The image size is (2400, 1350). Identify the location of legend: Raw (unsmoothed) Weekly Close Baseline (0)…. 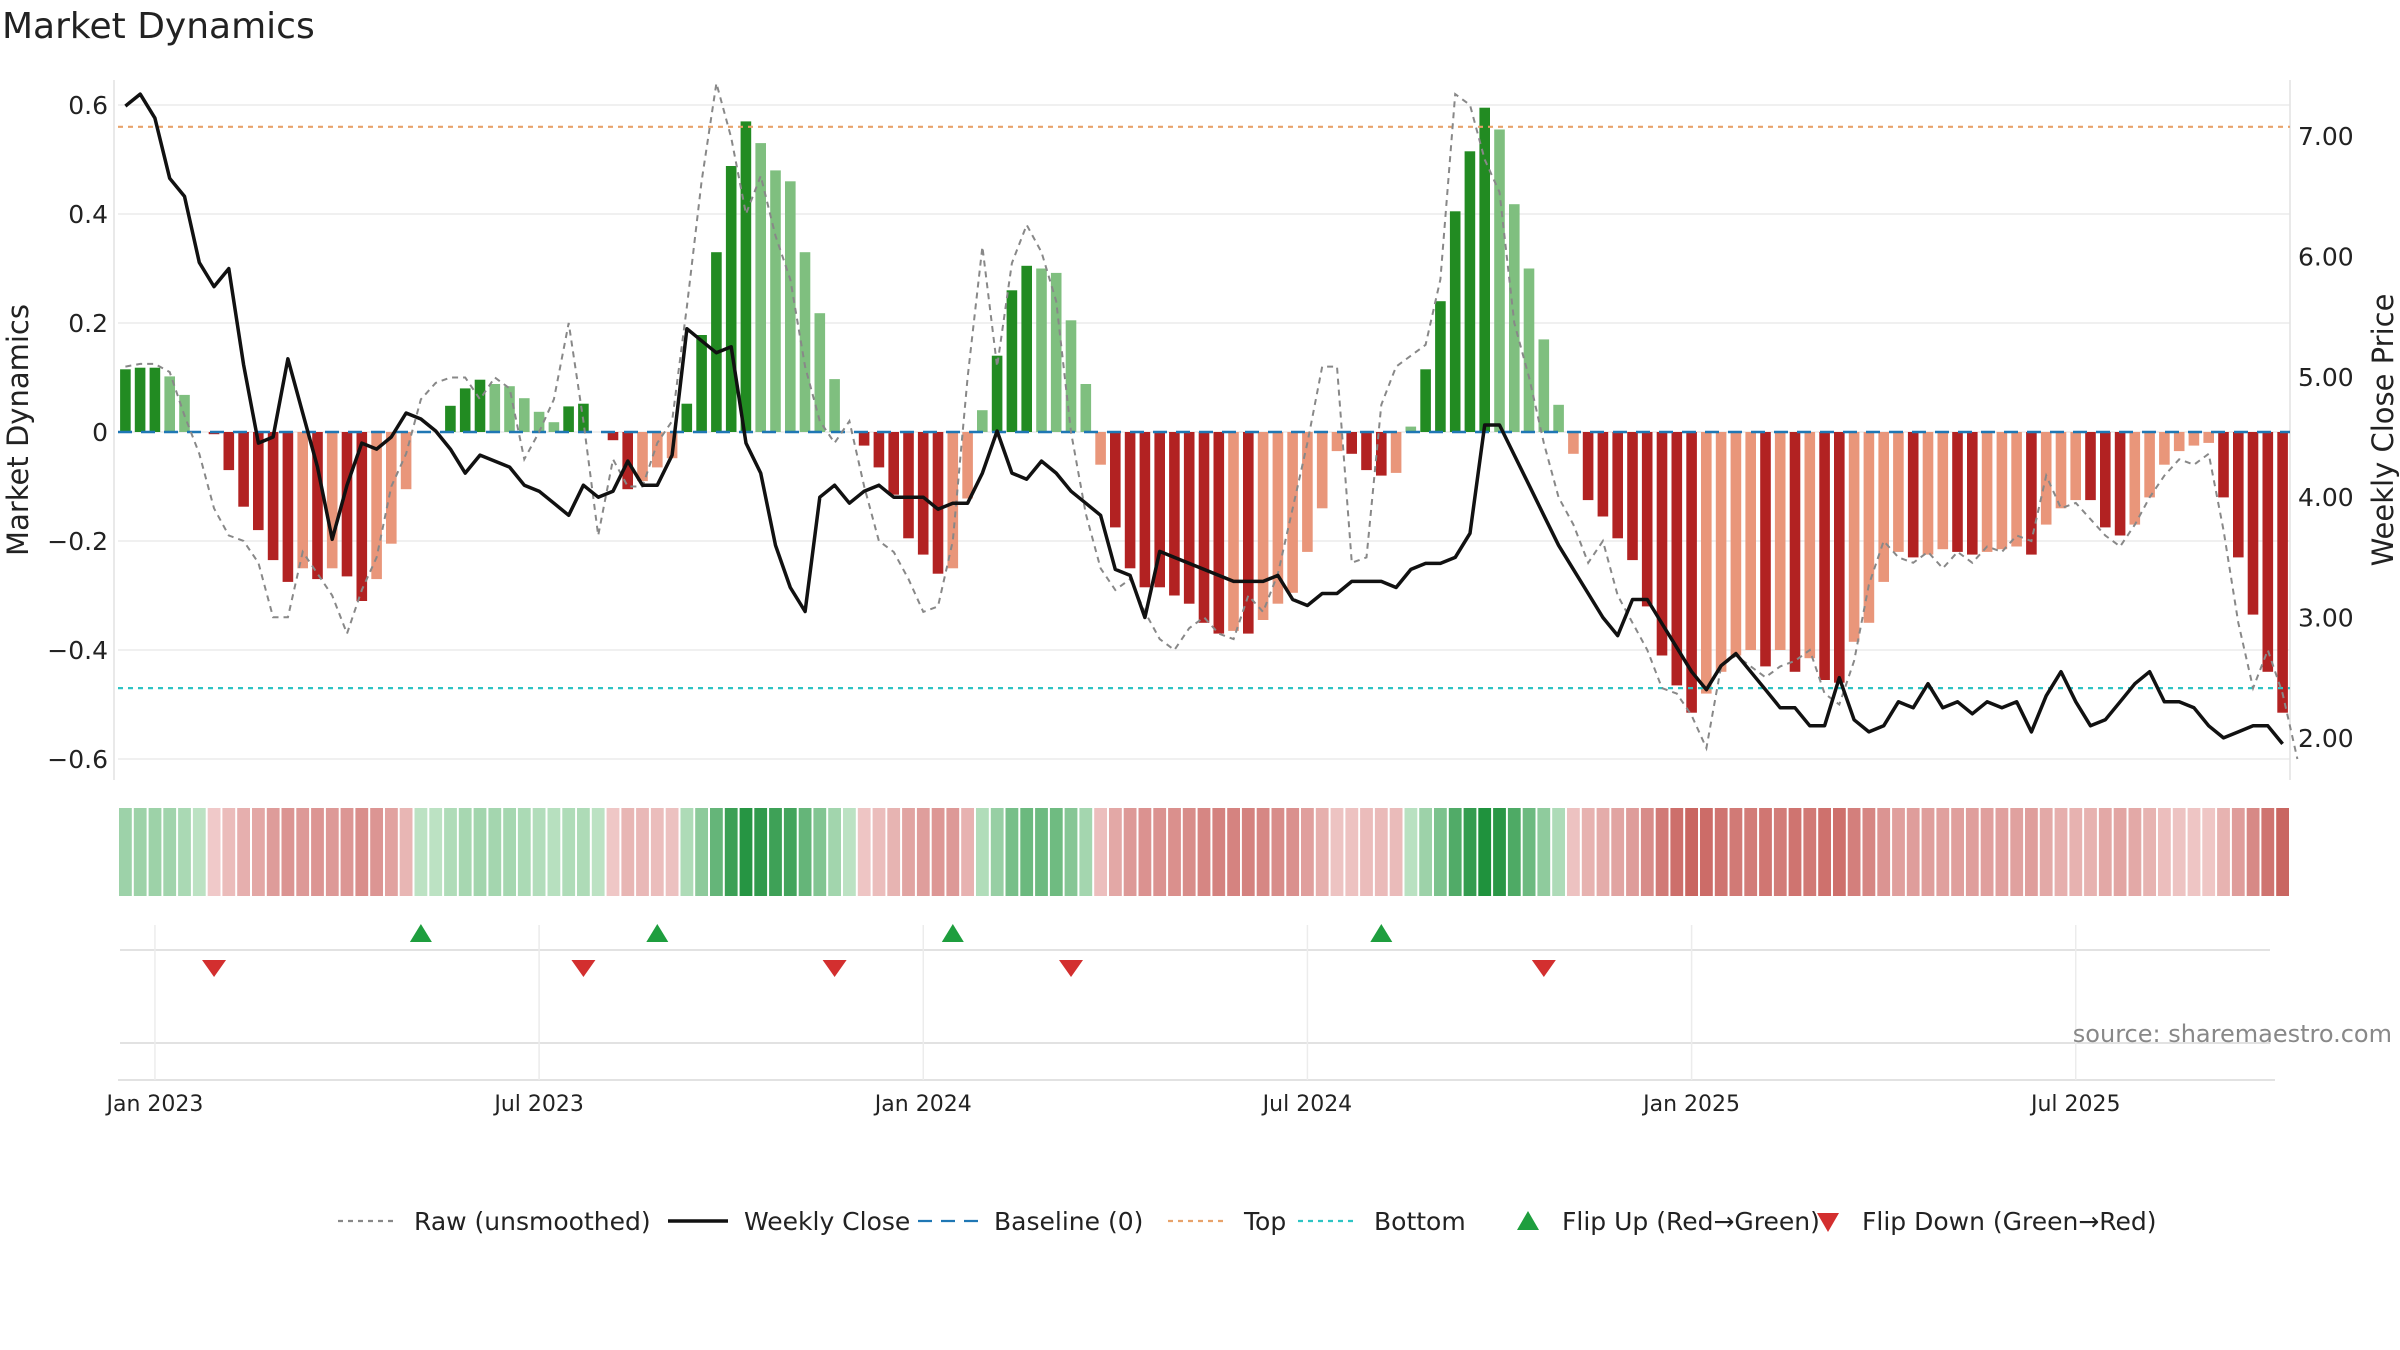
(1247, 1221).